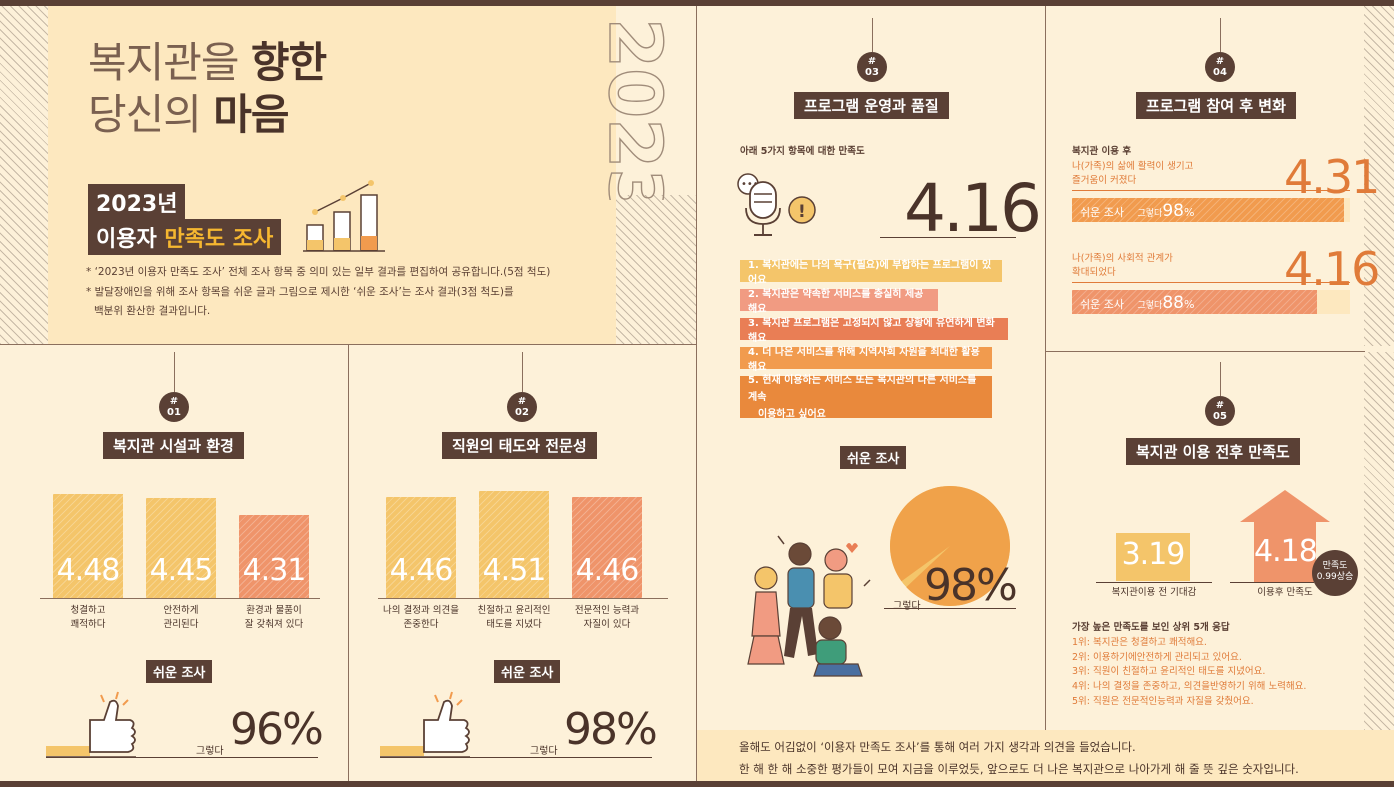  I want to click on easy-pct-01: 96%, so click(277, 729).